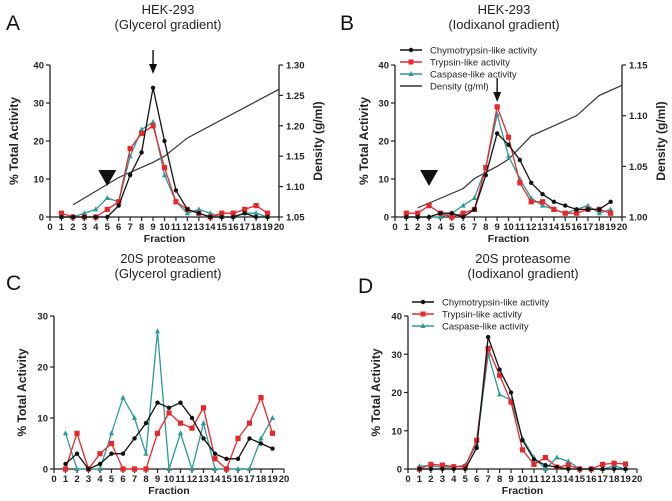 The image size is (672, 501). What do you see at coordinates (295, 157) in the screenshot?
I see `y2-tick-label: 1.15` at bounding box center [295, 157].